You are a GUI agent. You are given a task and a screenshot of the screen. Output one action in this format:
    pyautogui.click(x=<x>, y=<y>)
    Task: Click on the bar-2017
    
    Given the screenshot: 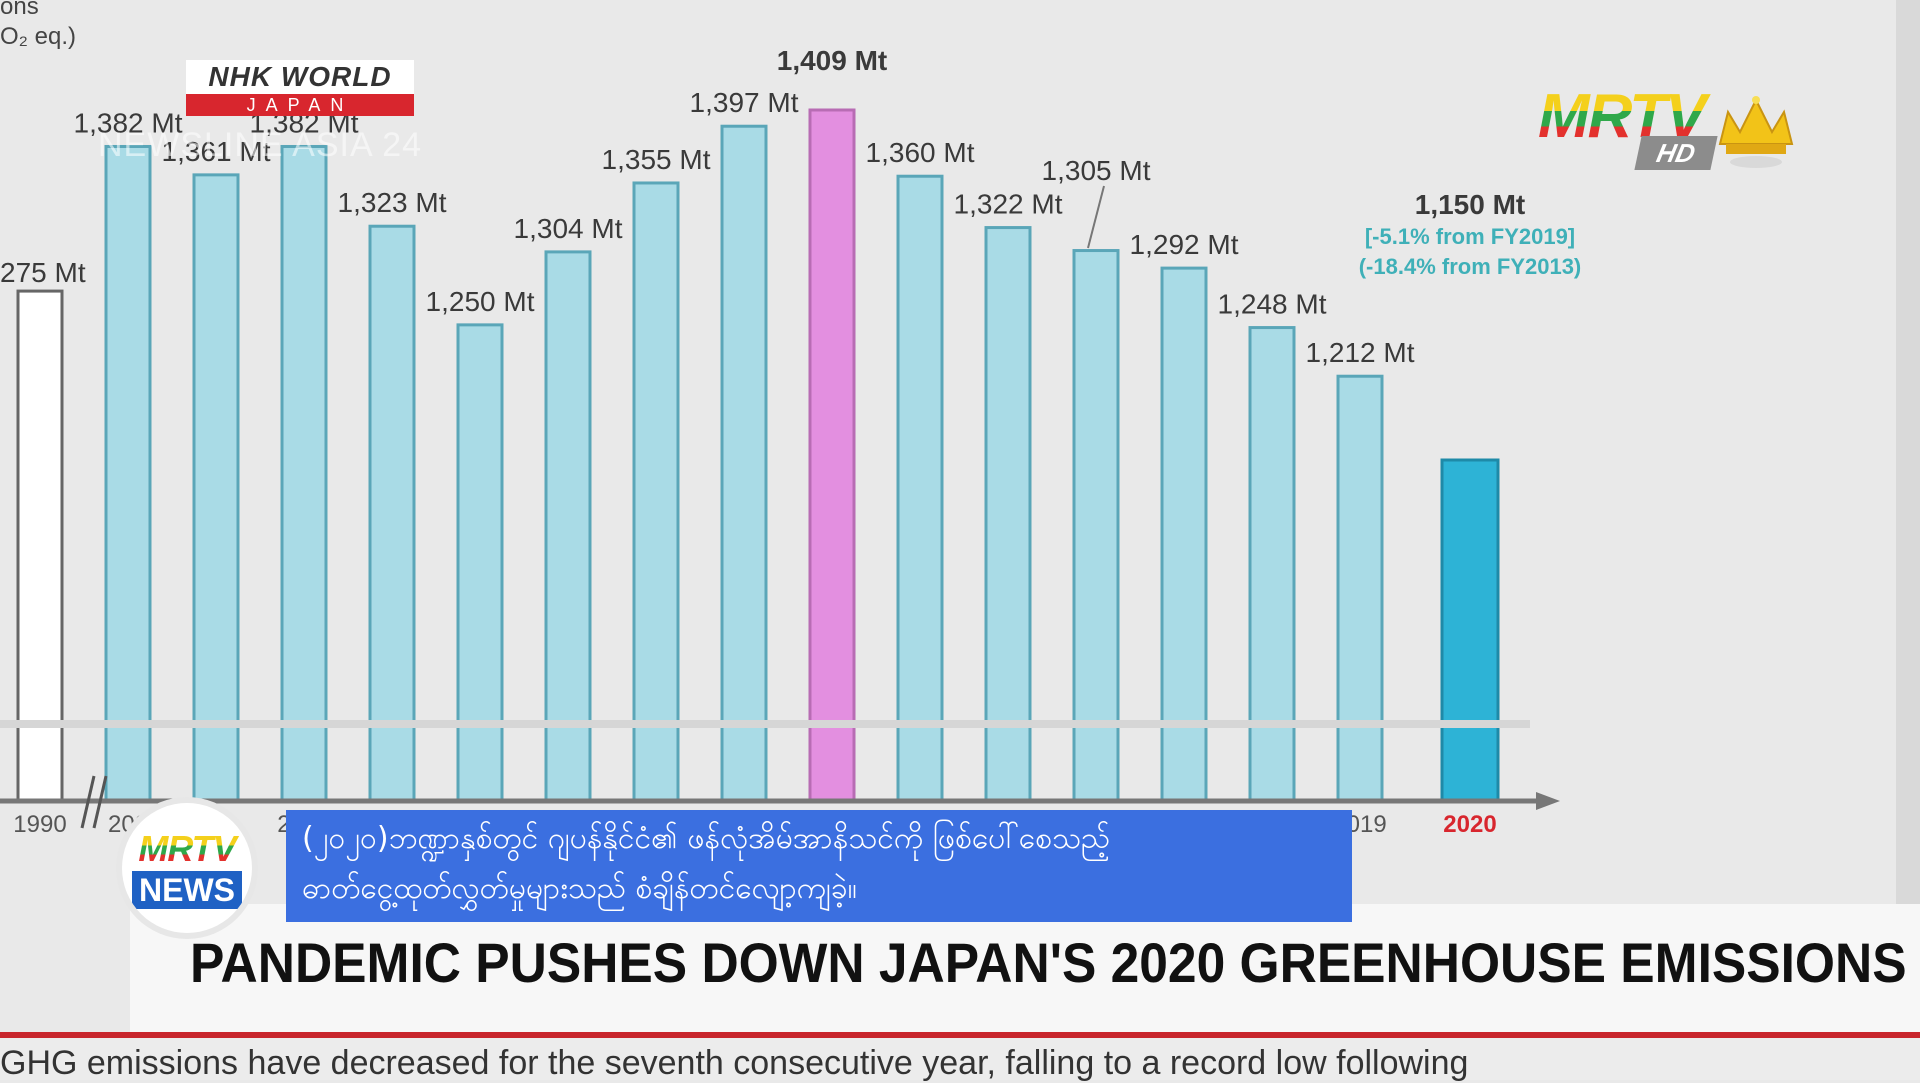 What is the action you would take?
    pyautogui.click(x=1184, y=534)
    